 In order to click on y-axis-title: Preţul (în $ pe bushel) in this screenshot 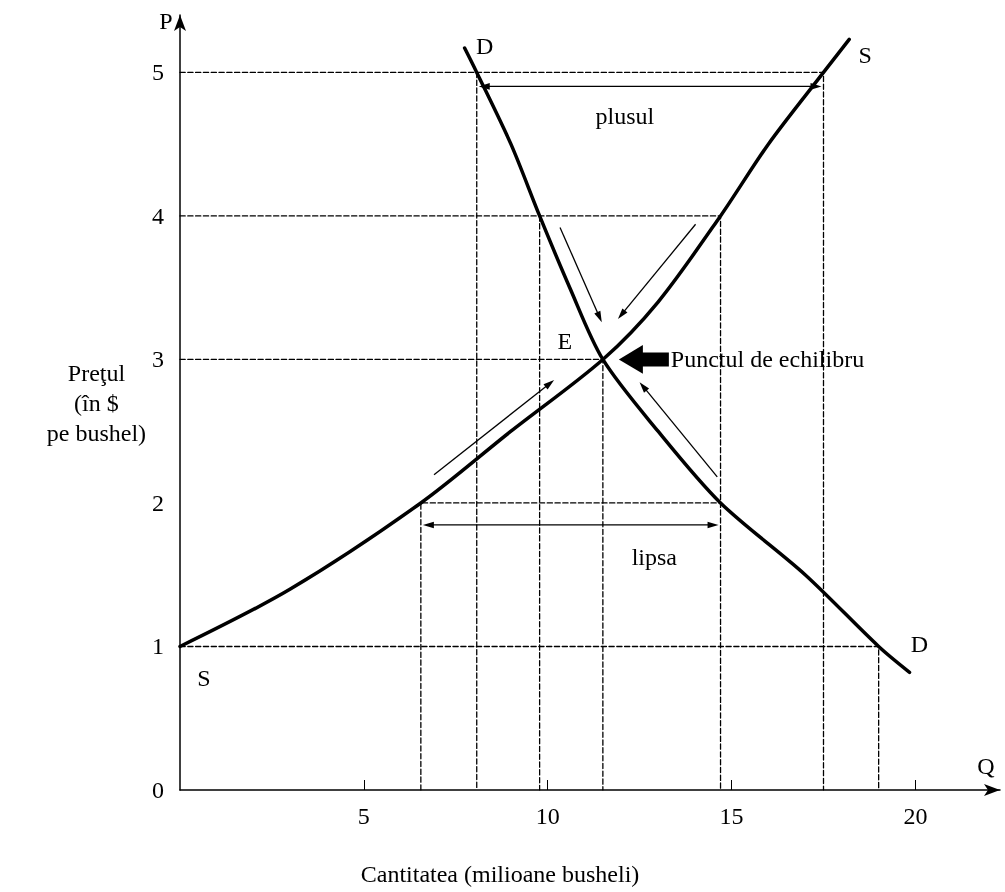, I will do `click(96, 402)`.